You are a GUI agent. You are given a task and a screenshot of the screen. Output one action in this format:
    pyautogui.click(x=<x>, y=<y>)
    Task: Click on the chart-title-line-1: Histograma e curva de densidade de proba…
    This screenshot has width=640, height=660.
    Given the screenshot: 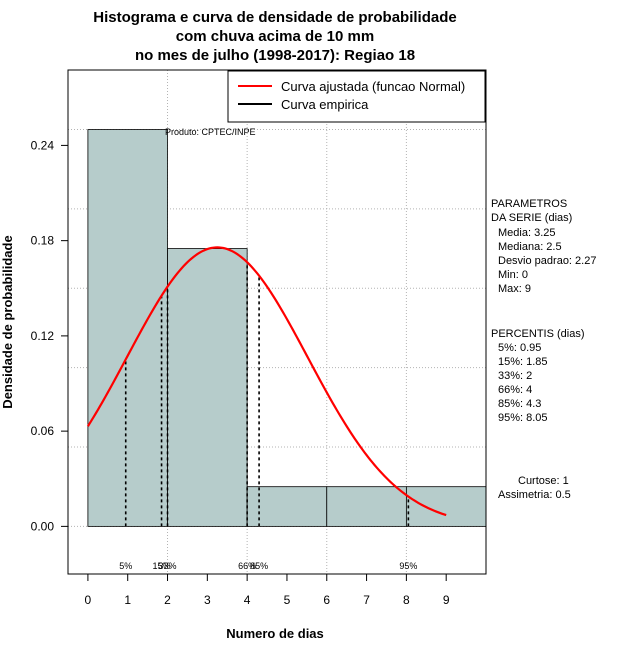 What is the action you would take?
    pyautogui.click(x=274, y=17)
    